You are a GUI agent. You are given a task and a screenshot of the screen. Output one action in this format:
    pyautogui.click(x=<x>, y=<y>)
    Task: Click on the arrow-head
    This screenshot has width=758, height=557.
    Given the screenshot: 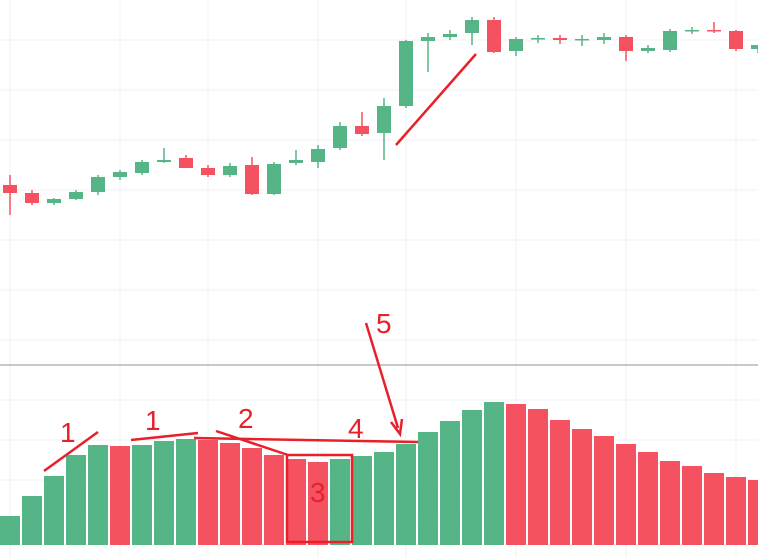 What is the action you would take?
    pyautogui.click(x=397, y=428)
    